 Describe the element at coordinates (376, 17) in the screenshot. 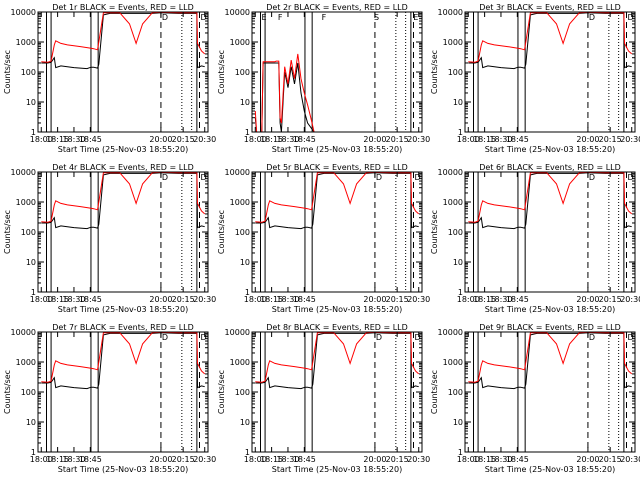

I see `marker-flag-3: S` at that location.